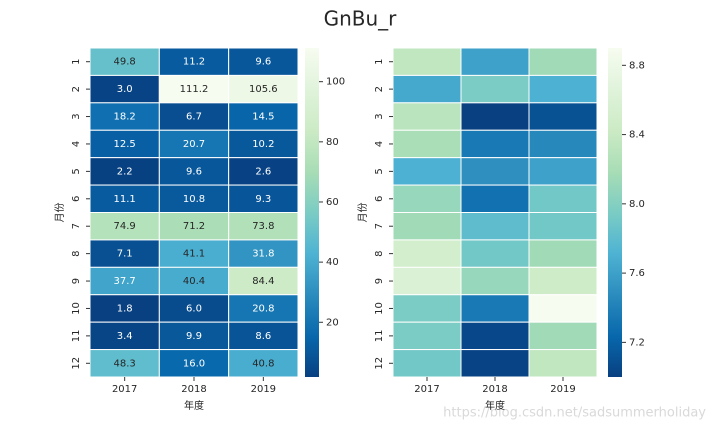 This screenshot has width=720, height=432. Describe the element at coordinates (125, 363) in the screenshot. I see `cell-label: 48.3` at that location.